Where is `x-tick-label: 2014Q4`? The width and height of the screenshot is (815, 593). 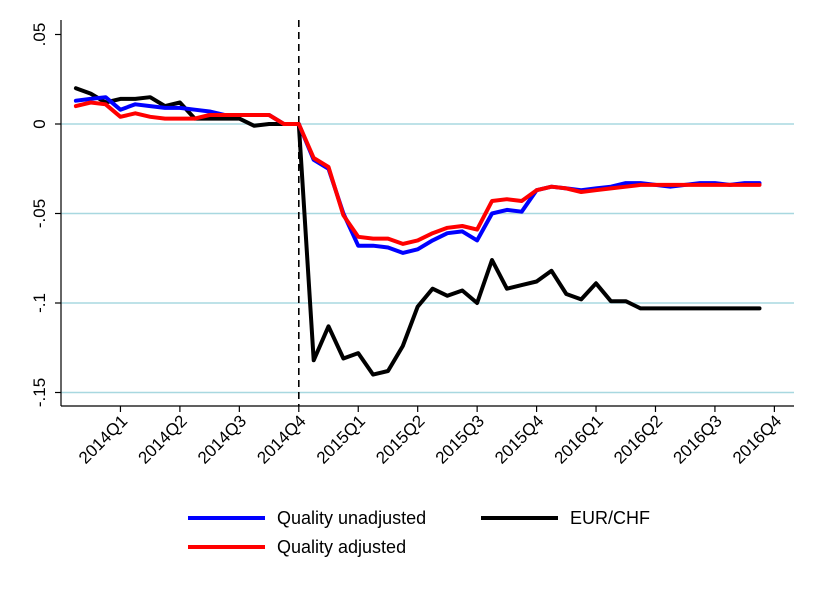
x-tick-label: 2014Q4 is located at coordinates (281, 439).